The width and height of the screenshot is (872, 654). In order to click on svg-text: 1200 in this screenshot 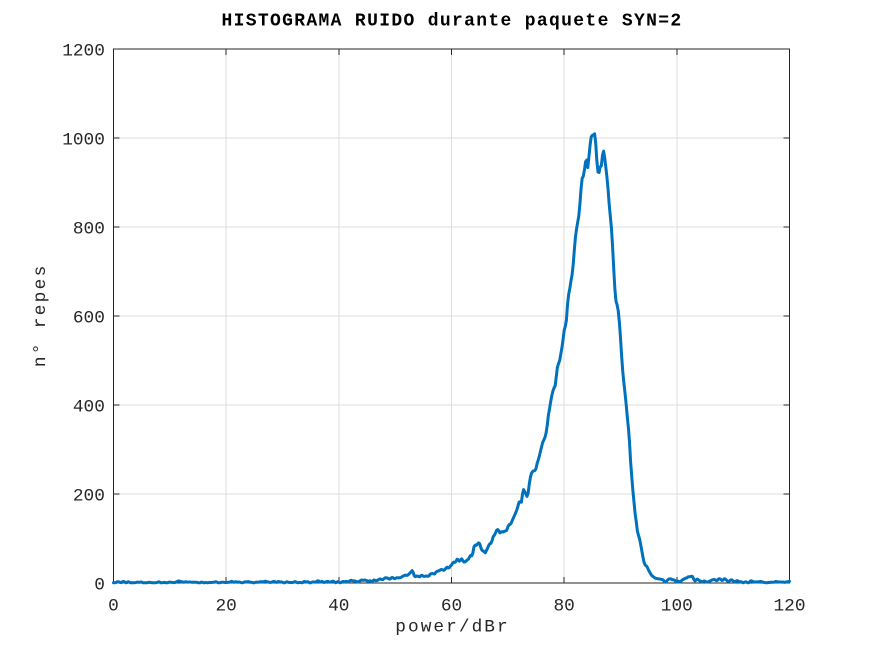, I will do `click(83, 52)`.